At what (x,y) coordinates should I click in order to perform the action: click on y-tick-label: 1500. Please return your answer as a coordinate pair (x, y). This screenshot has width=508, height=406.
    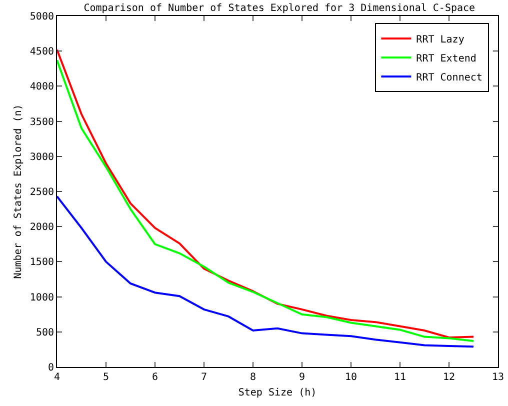
    Looking at the image, I should click on (42, 262).